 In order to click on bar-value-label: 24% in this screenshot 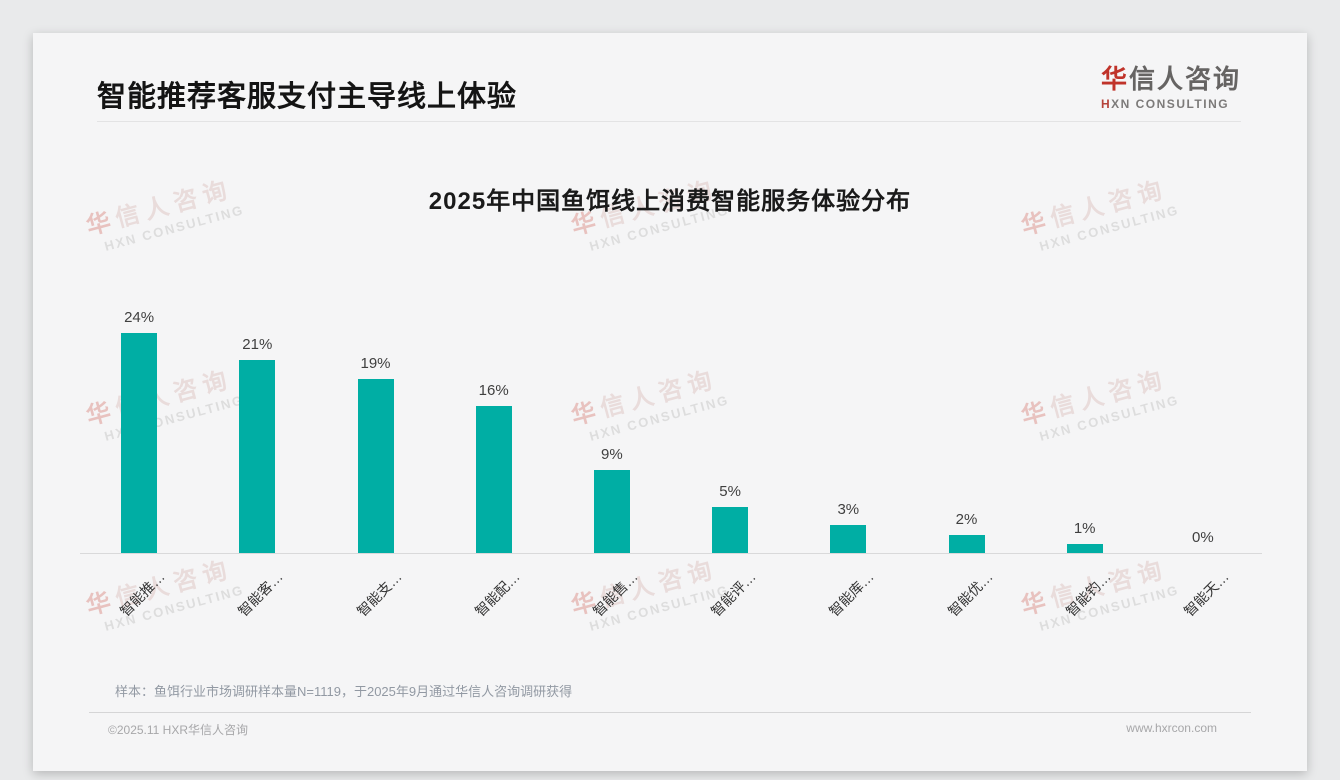, I will do `click(139, 317)`.